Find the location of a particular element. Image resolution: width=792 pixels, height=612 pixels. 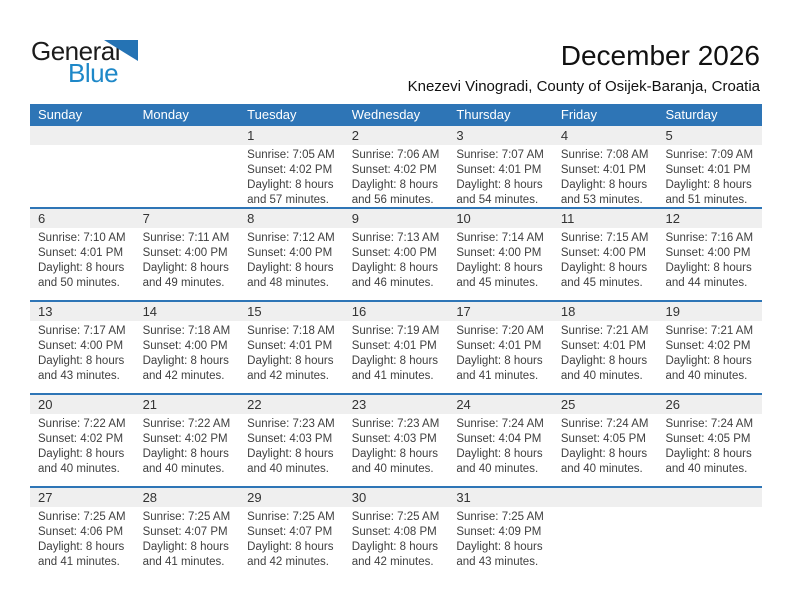

day-number: 14 is located at coordinates (187, 311).